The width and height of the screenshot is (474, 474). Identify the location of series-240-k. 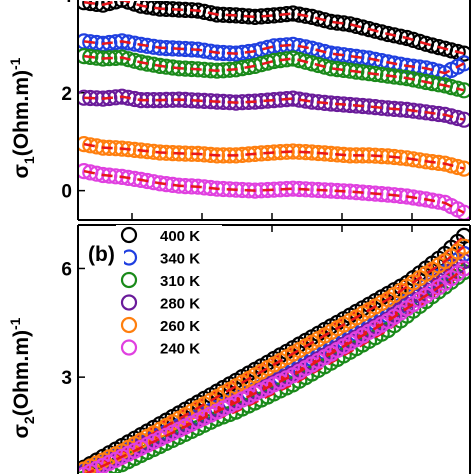
(274, 191).